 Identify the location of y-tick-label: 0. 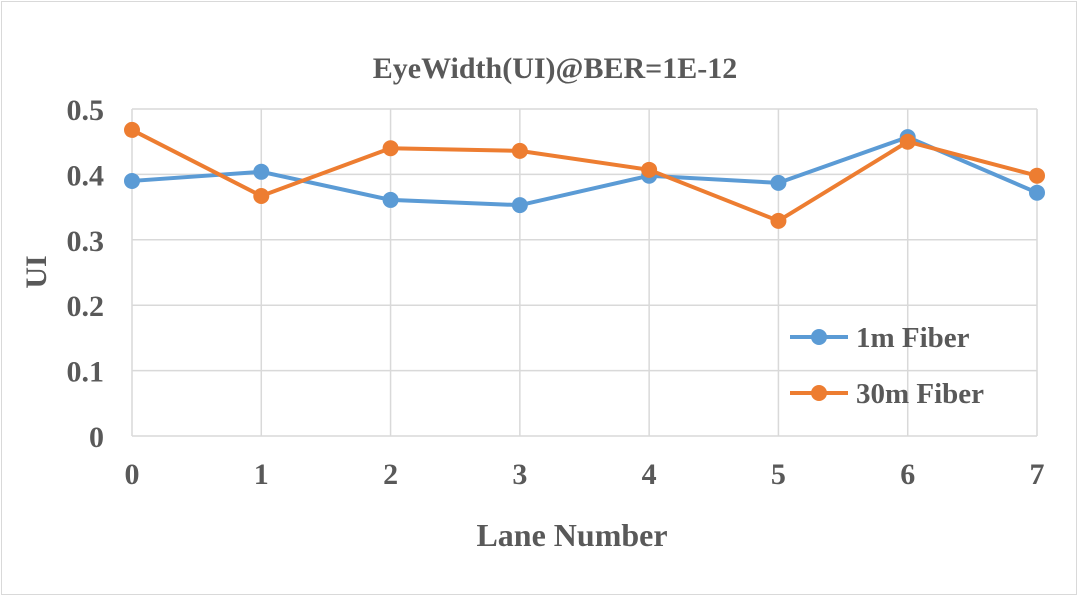
(96, 437).